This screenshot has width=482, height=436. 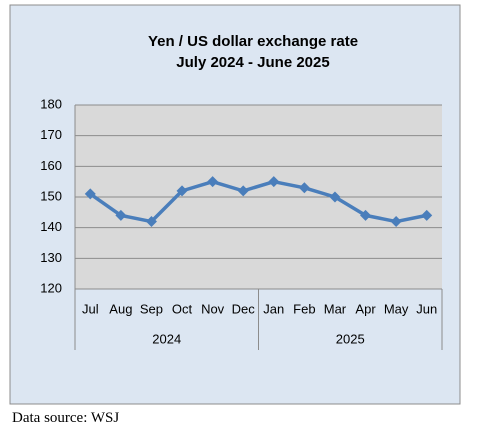 What do you see at coordinates (396, 308) in the screenshot?
I see `x-tick-label: May` at bounding box center [396, 308].